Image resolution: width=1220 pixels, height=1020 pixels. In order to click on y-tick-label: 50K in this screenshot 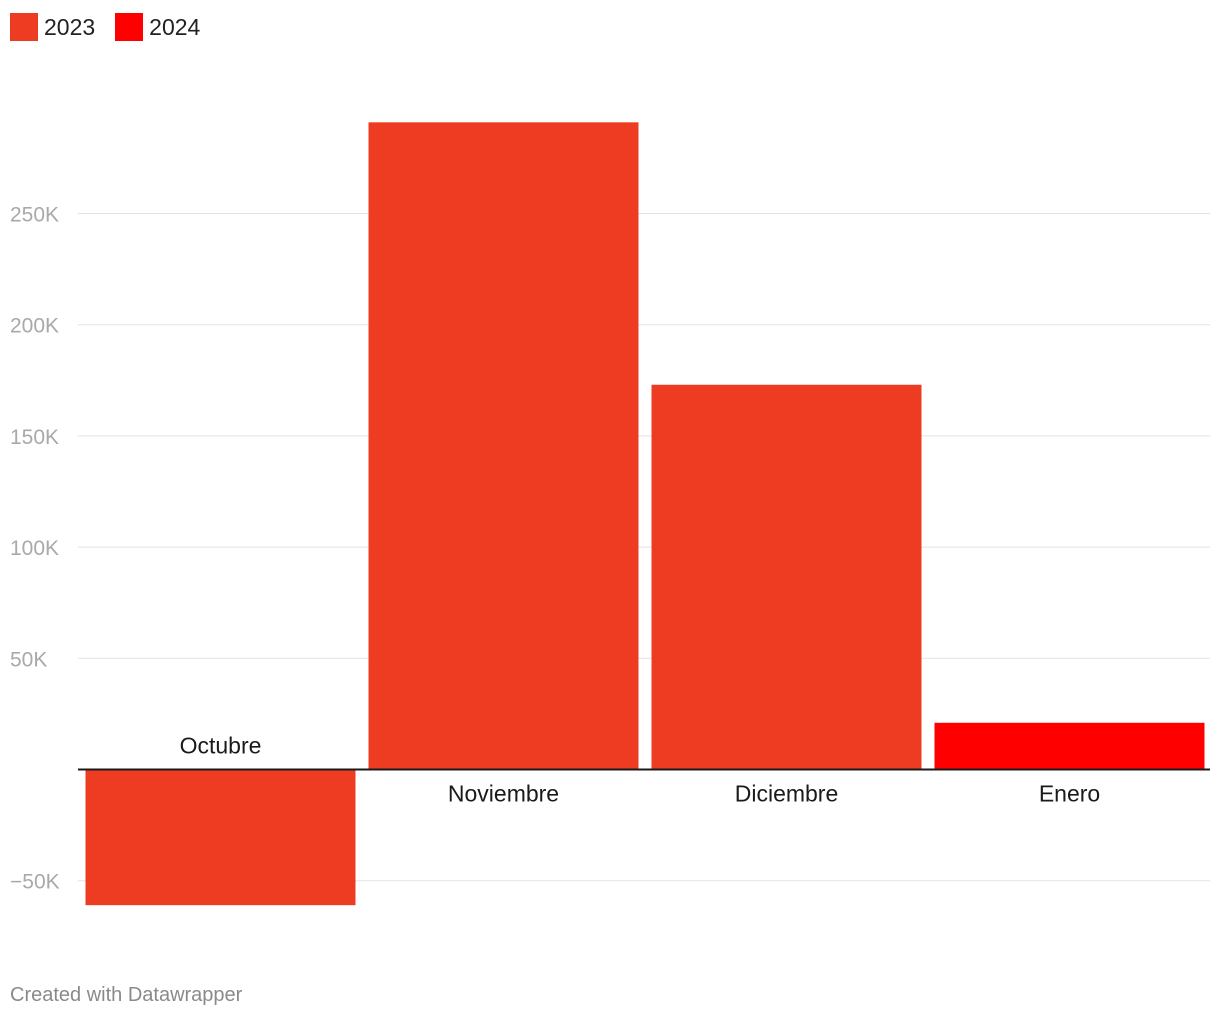, I will do `click(28, 659)`.